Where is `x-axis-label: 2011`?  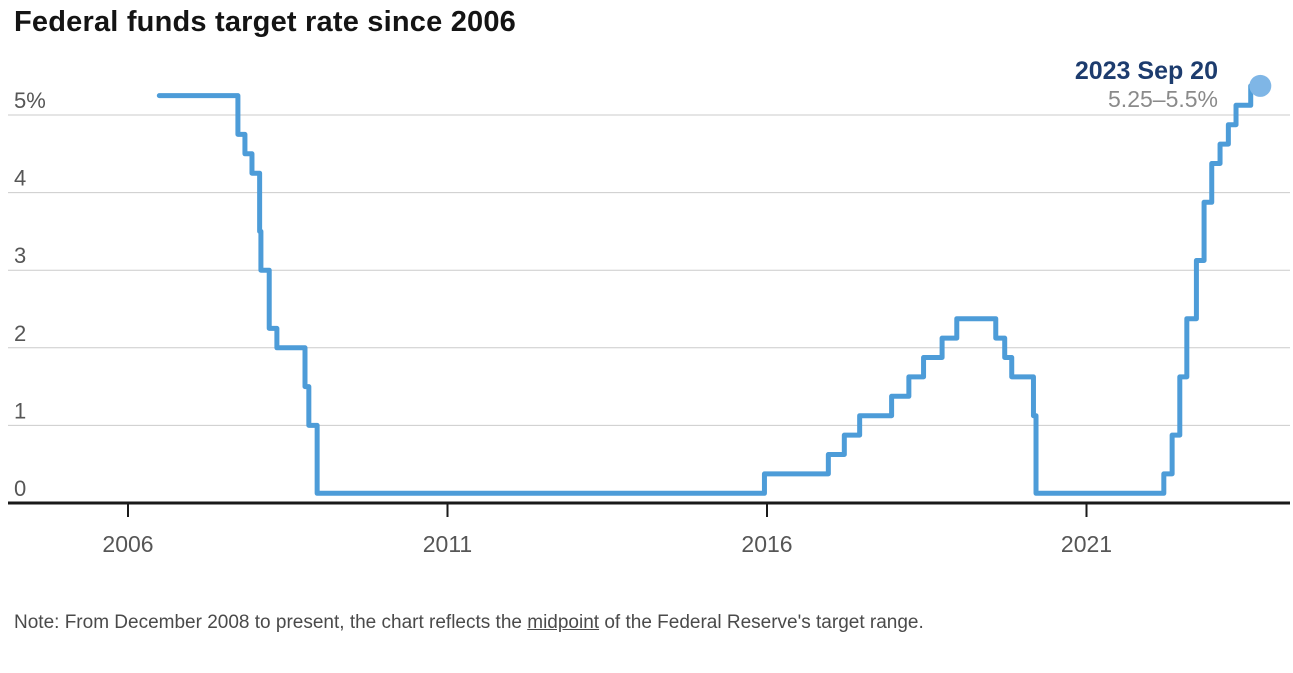 x-axis-label: 2011 is located at coordinates (447, 544).